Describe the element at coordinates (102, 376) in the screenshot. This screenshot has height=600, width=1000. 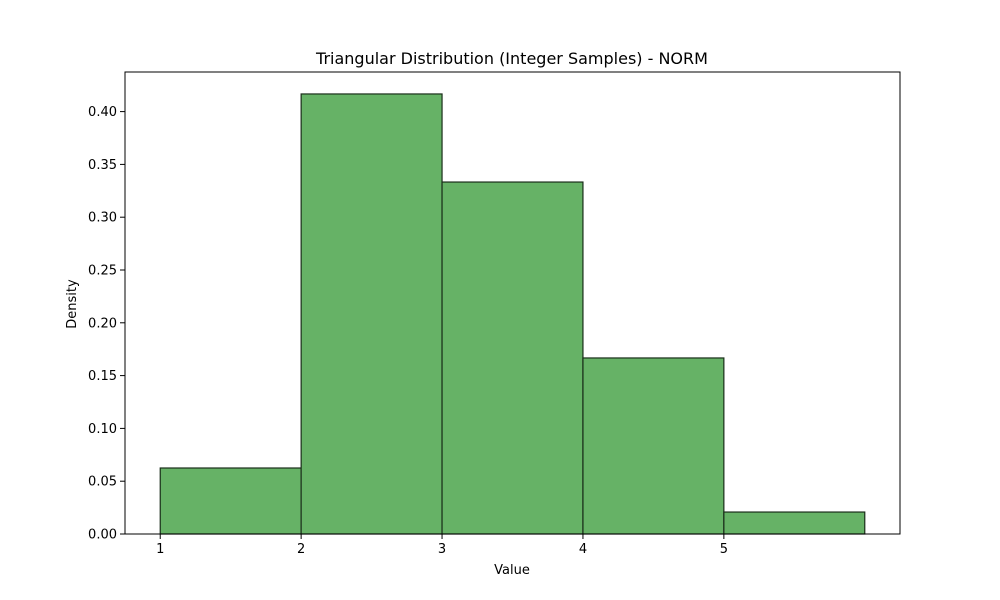
I see `y-tick-label: 0.15` at that location.